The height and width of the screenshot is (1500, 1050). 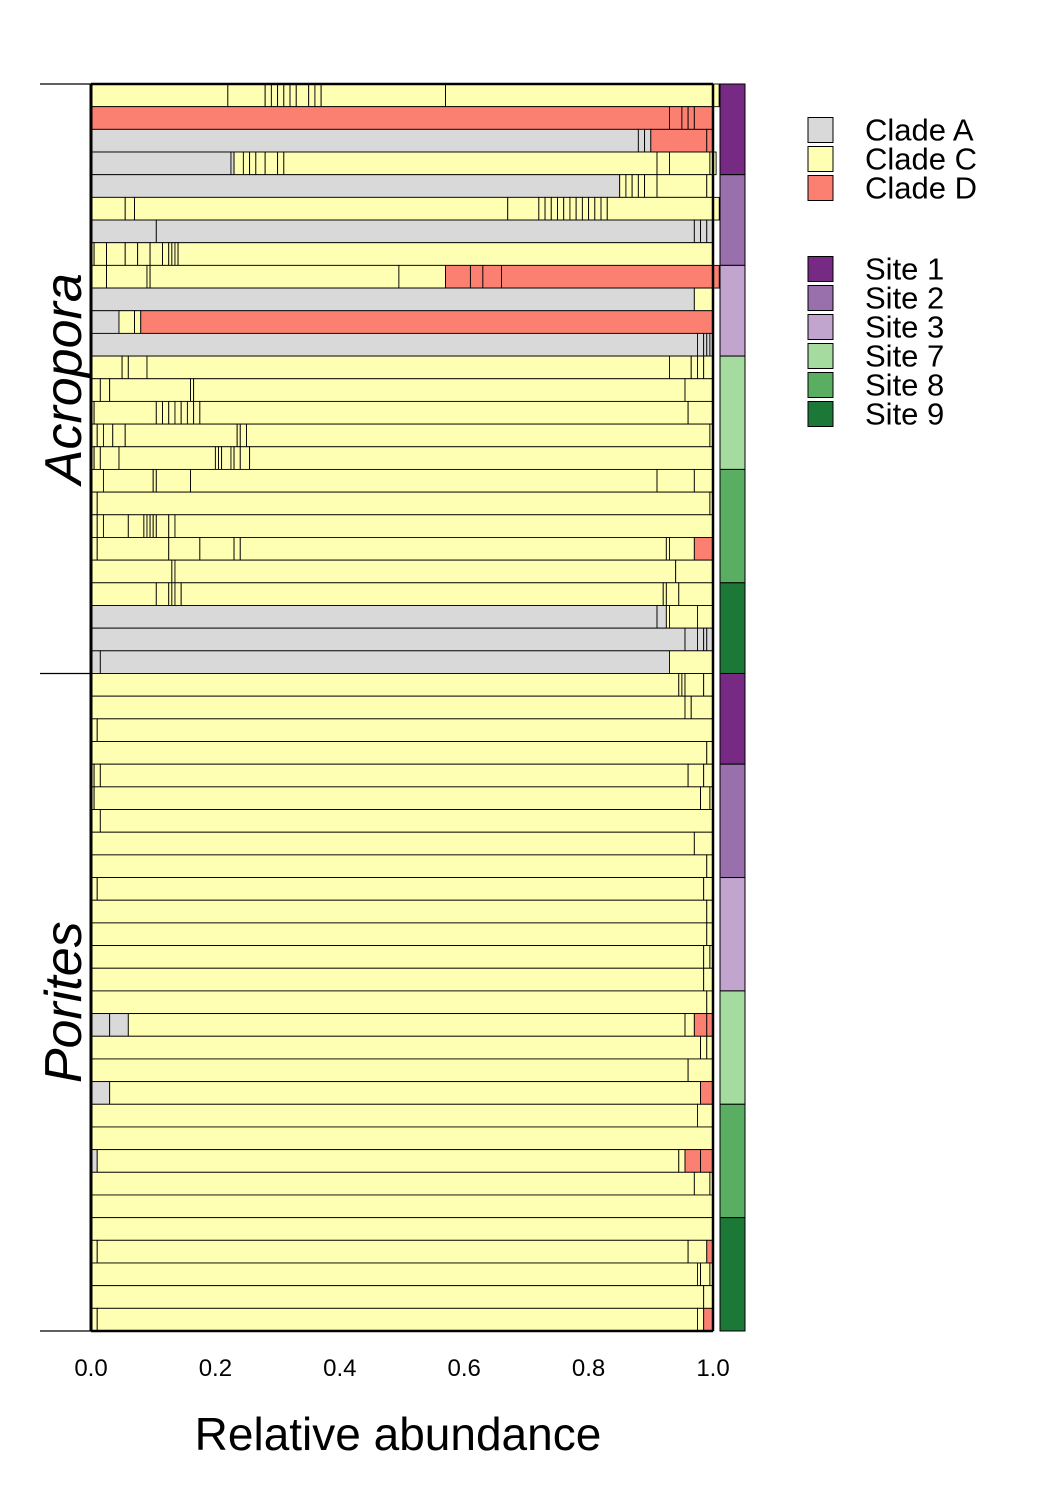 I want to click on x-tick-label: 0.6, so click(x=464, y=1368).